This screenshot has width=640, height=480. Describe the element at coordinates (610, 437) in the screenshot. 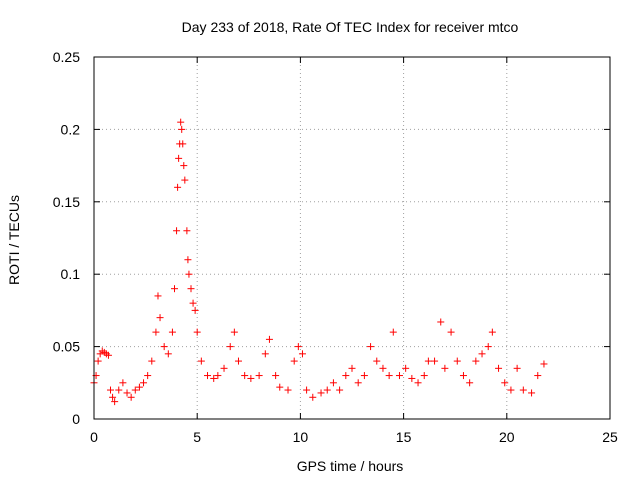

I see `x-tick-label: 25` at that location.